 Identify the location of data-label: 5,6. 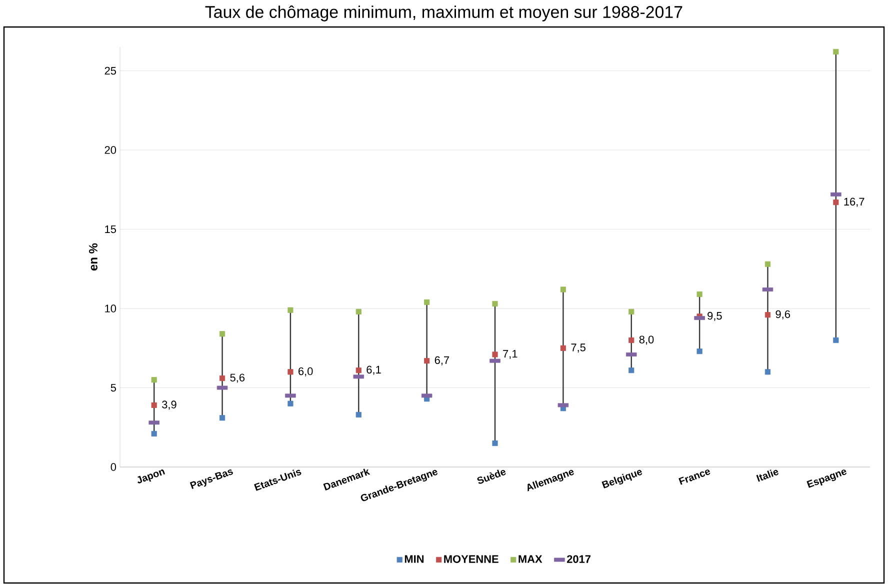
(237, 378).